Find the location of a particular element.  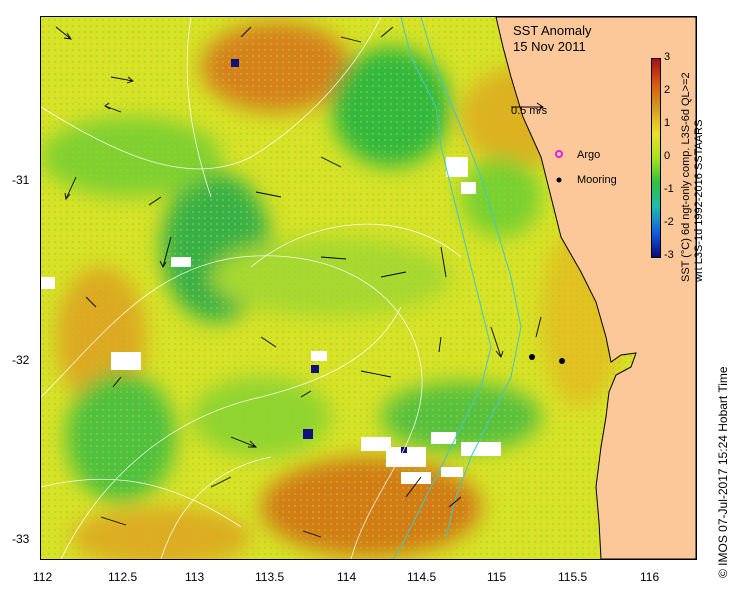

colorbar-tick-label: -2 is located at coordinates (669, 222).